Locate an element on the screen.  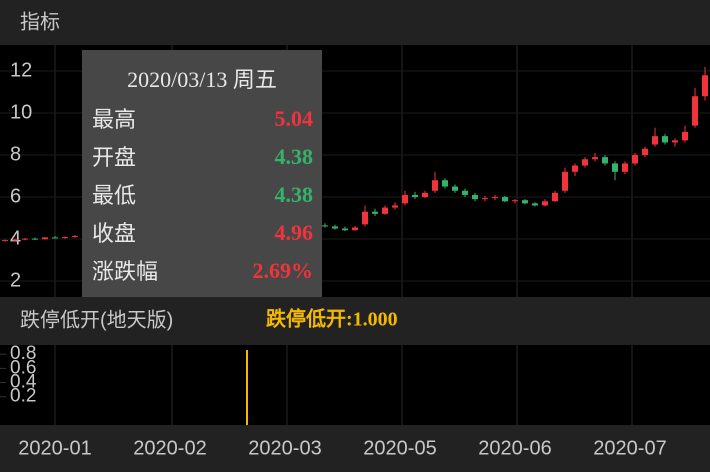
indicator-value: 跌停低开:1.000 is located at coordinates (332, 319).